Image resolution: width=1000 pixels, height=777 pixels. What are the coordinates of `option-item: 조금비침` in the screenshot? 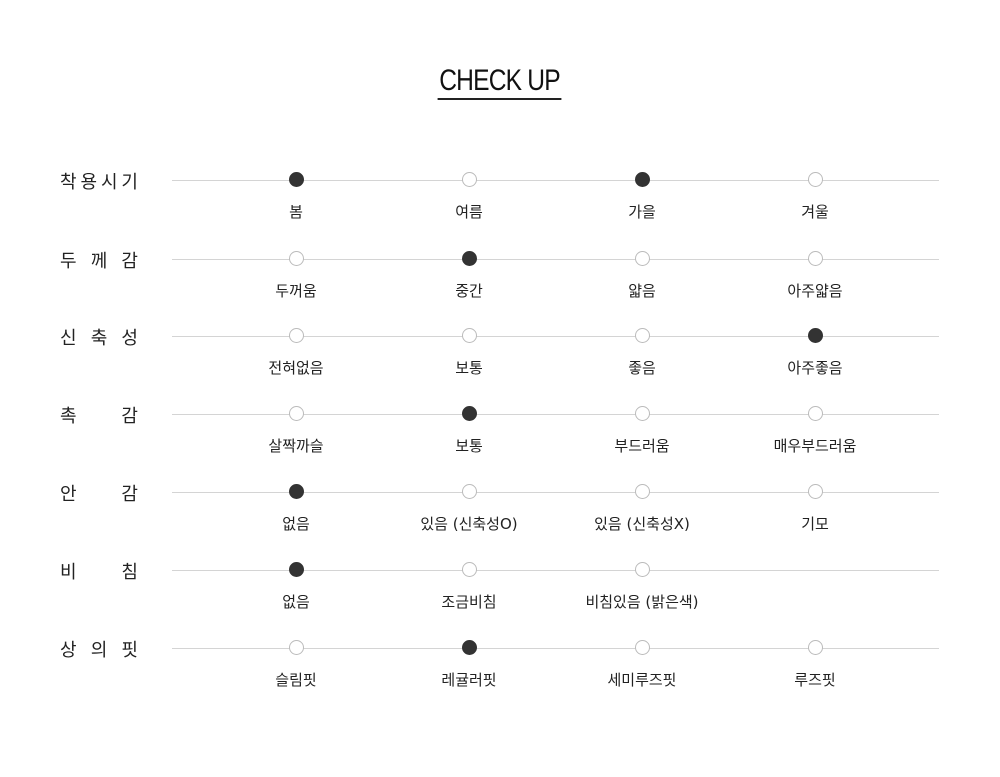 It's located at (469, 587).